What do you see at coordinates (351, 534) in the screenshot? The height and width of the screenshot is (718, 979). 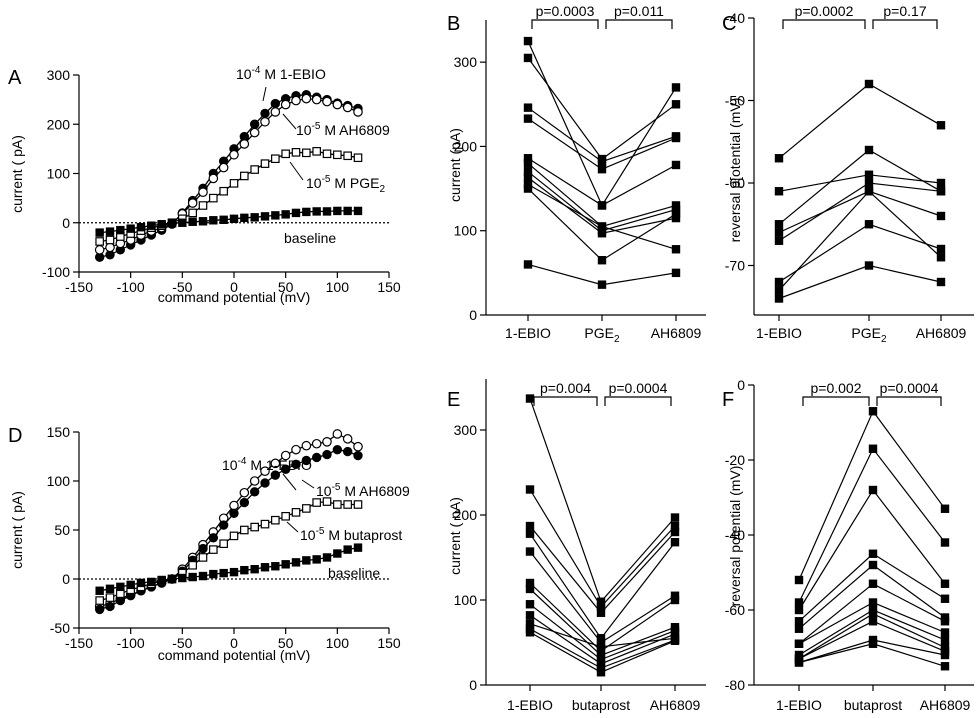 I see `series-label: 10-5 M butaprost` at bounding box center [351, 534].